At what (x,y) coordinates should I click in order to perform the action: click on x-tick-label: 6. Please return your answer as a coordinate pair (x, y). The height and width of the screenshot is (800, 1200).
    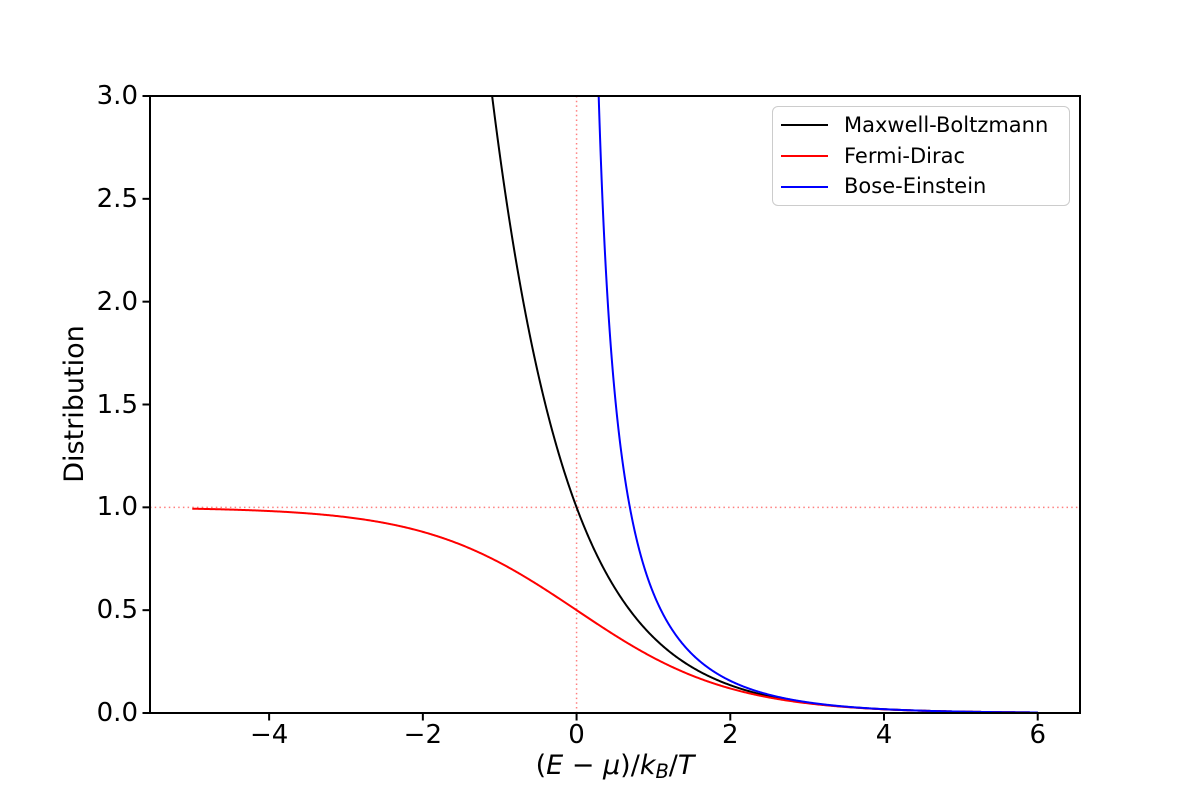
    Looking at the image, I should click on (1037, 735).